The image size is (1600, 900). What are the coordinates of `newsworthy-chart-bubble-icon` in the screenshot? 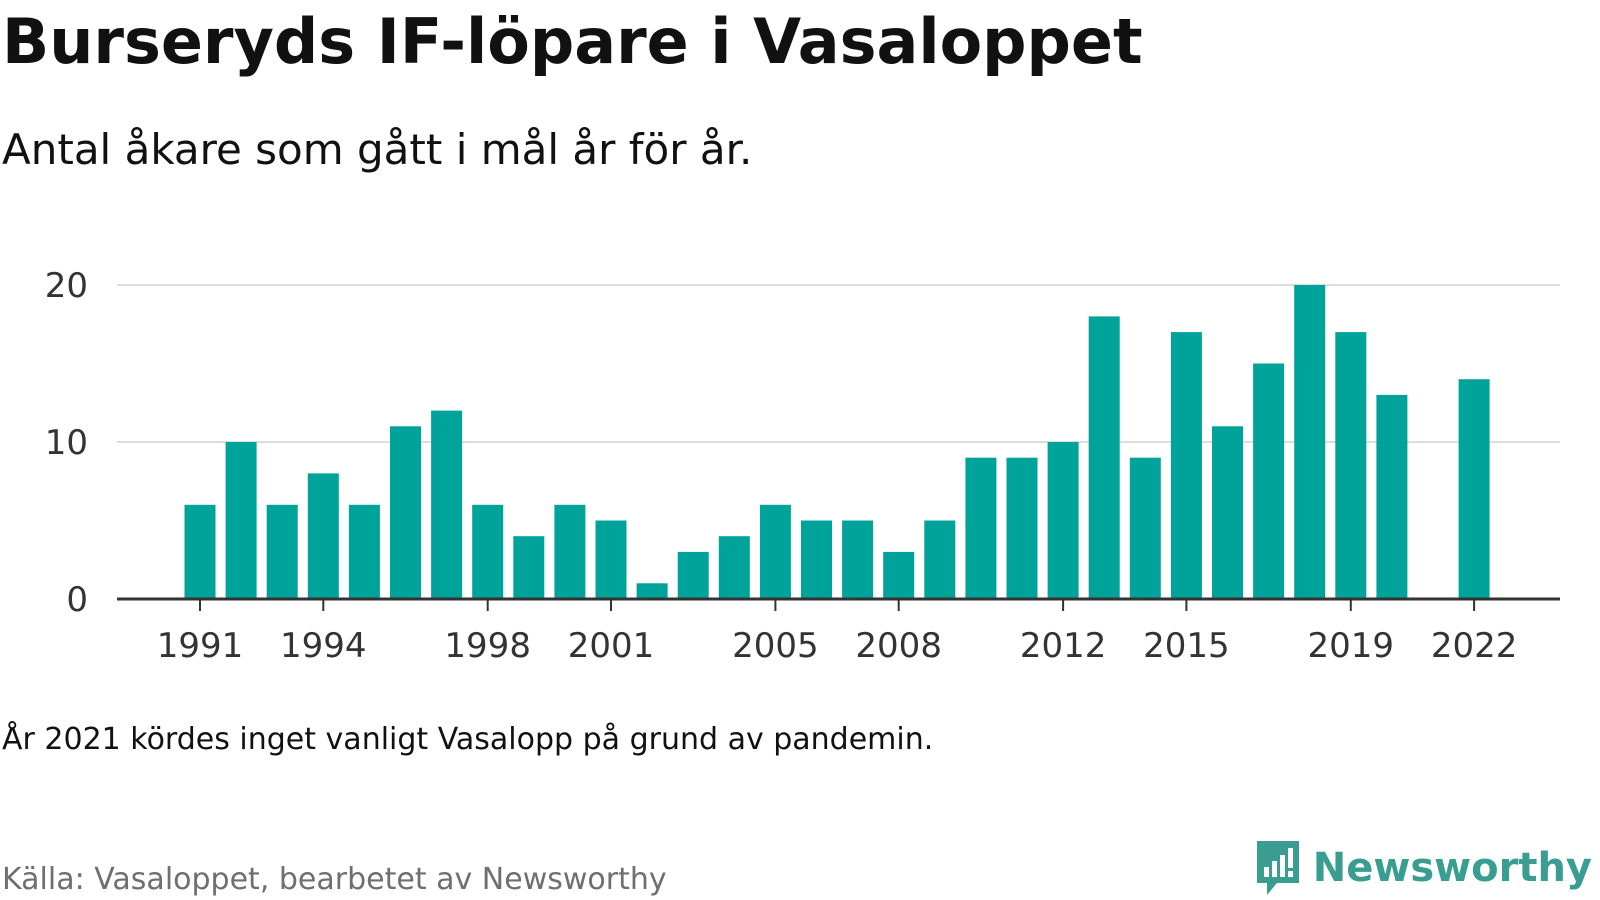 It's located at (1277, 868).